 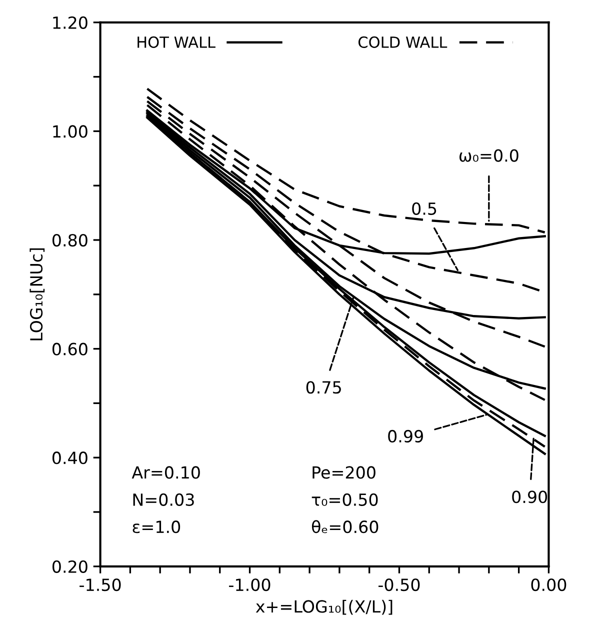 I want to click on y-tick-label: 0.20, so click(x=70, y=566).